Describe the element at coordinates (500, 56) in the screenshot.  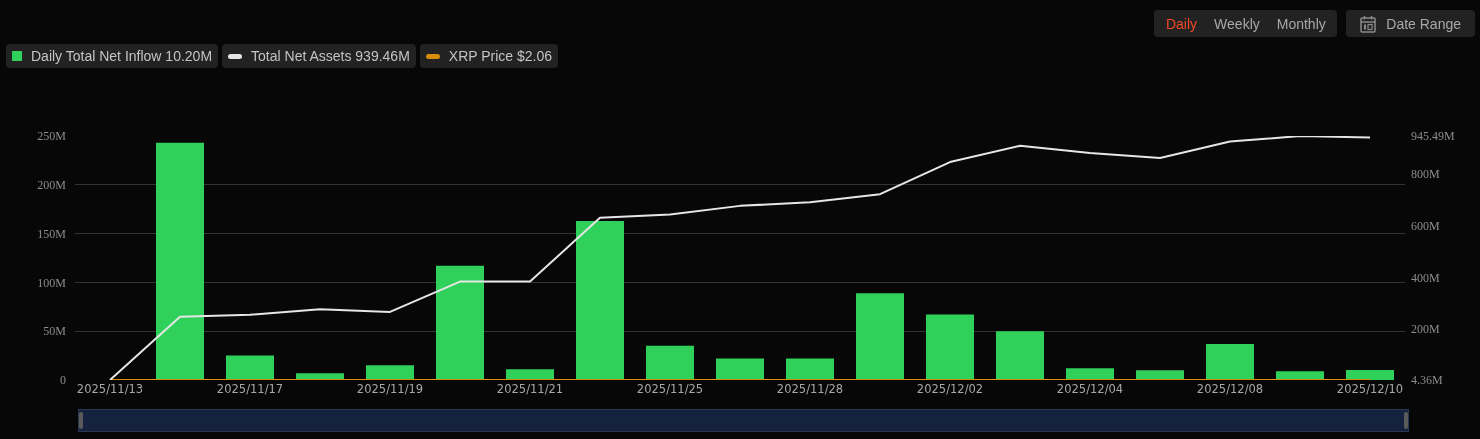
I see `legend-label: XRP Price $2.06` at that location.